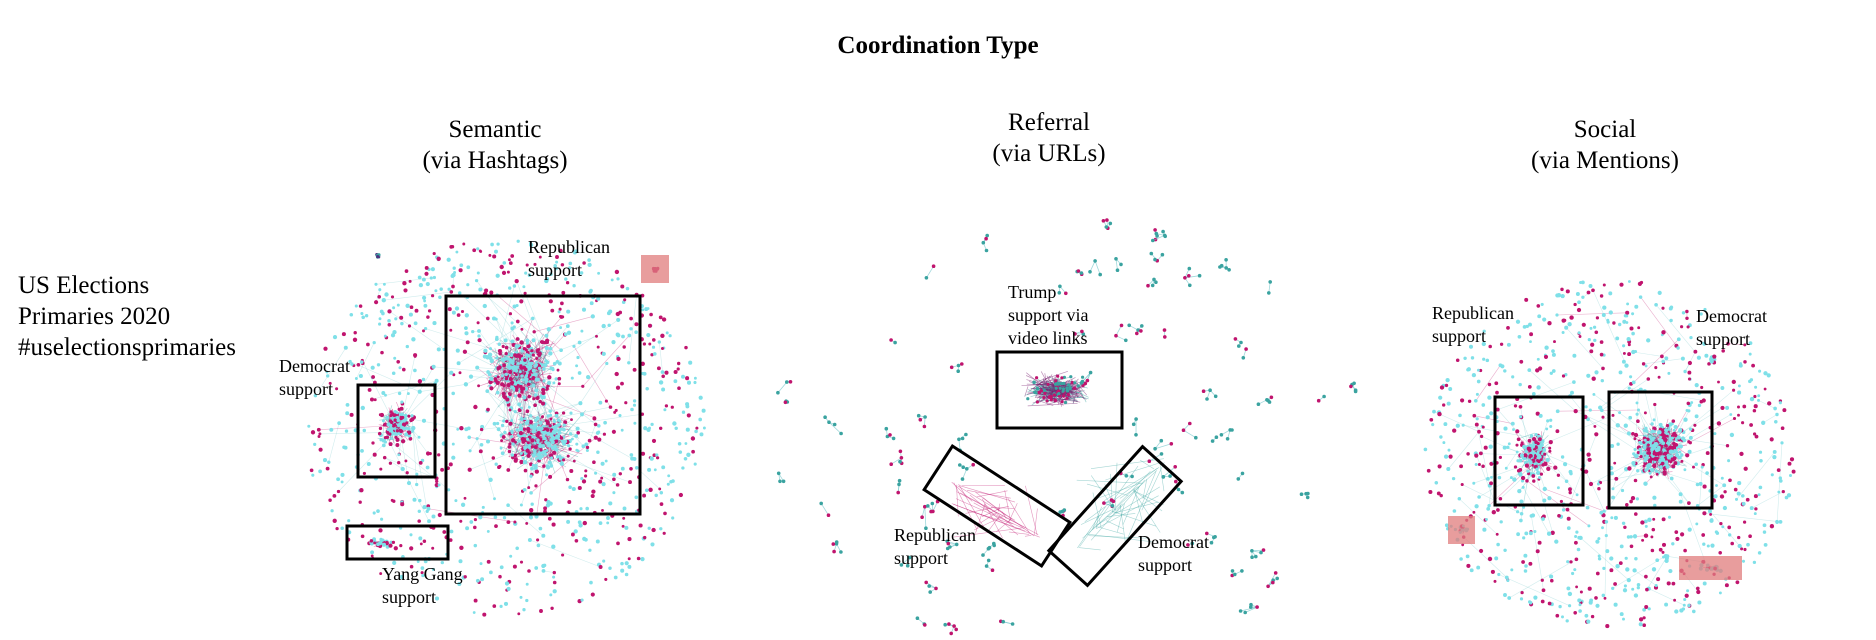  I want to click on referral-title-line-1: Referral, so click(1049, 122).